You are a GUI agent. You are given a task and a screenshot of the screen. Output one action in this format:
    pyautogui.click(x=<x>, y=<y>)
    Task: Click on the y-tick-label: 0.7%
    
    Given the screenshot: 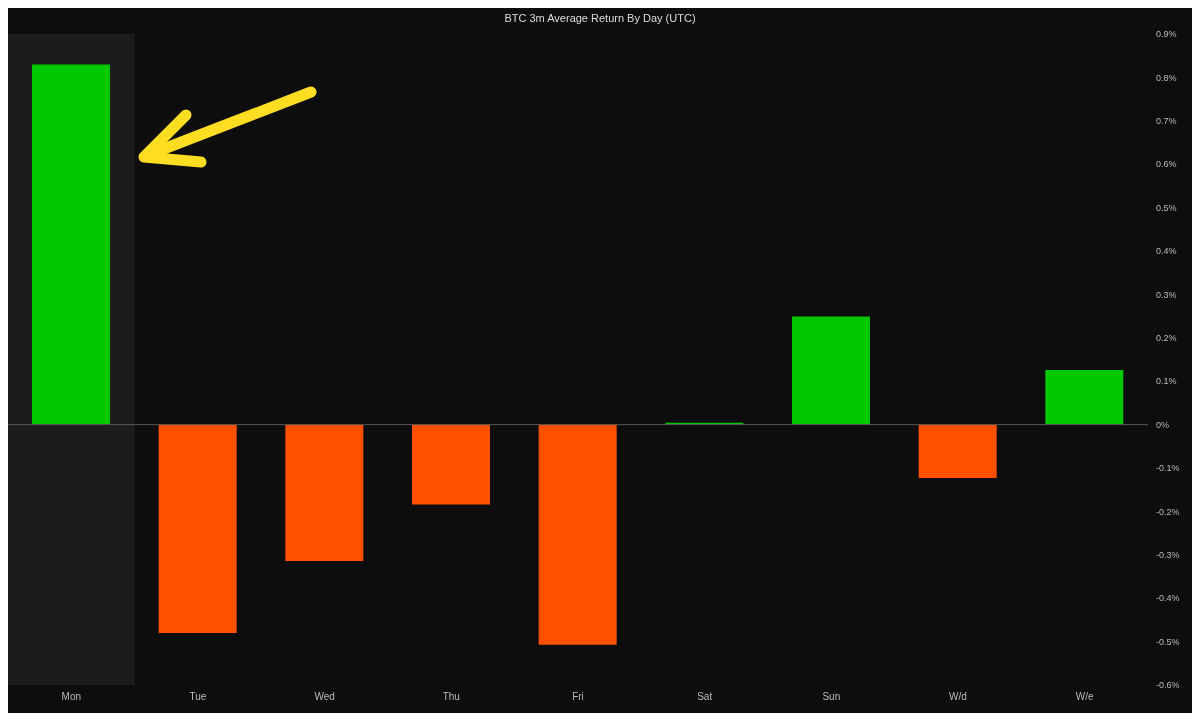 What is the action you would take?
    pyautogui.click(x=1166, y=121)
    